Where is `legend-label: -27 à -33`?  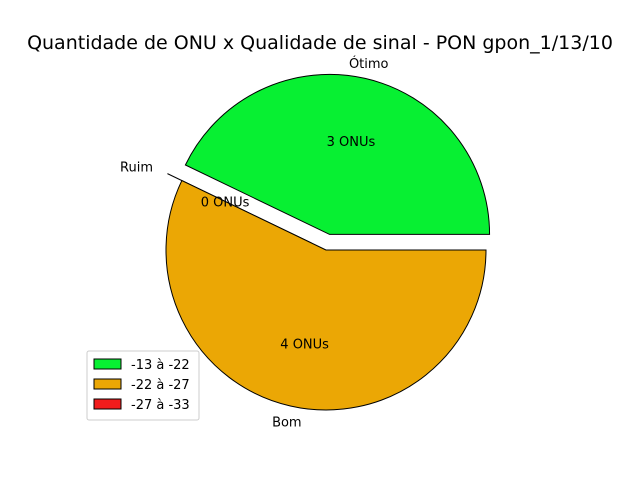 legend-label: -27 à -33 is located at coordinates (160, 405).